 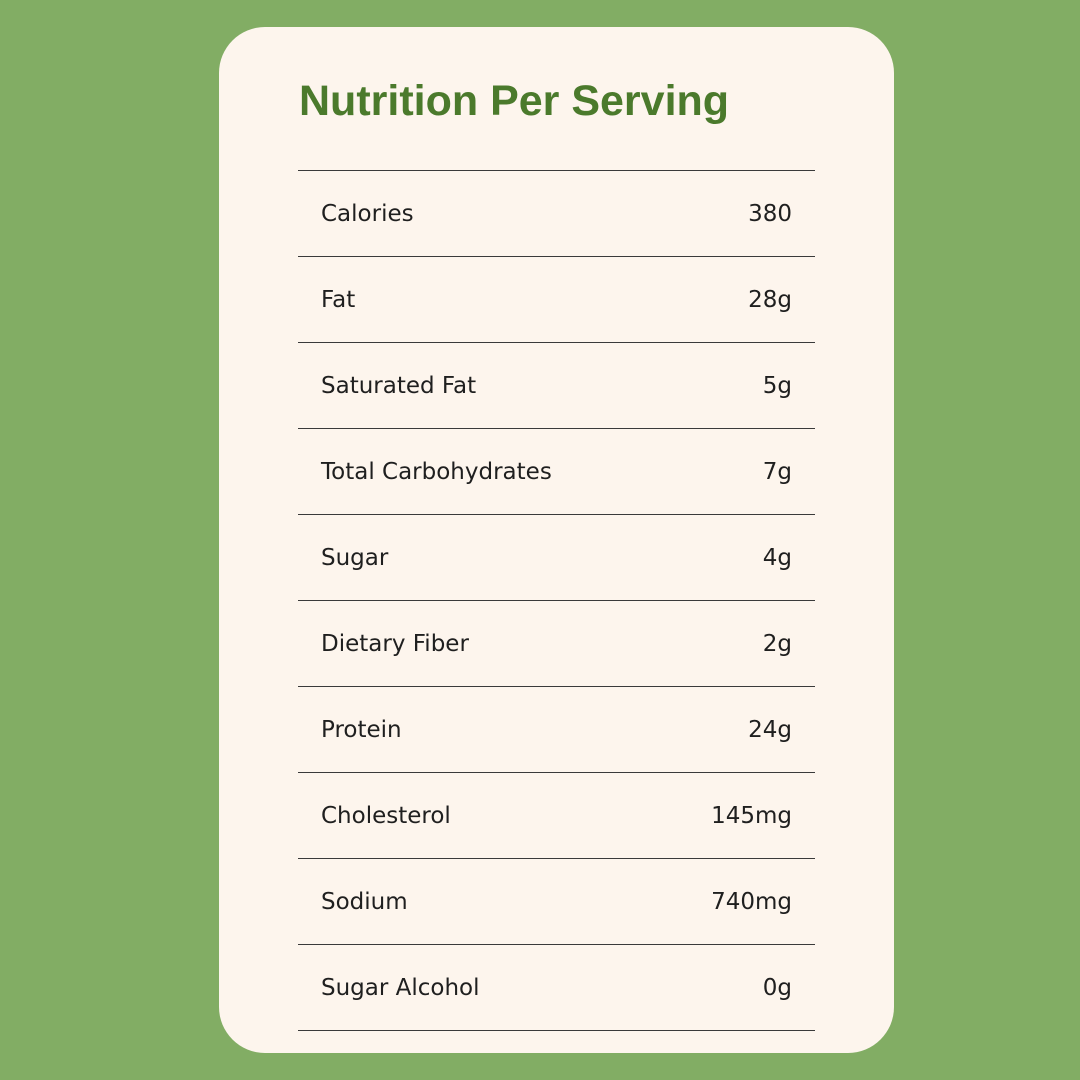 I want to click on nutrient-label: Protein, so click(x=361, y=729).